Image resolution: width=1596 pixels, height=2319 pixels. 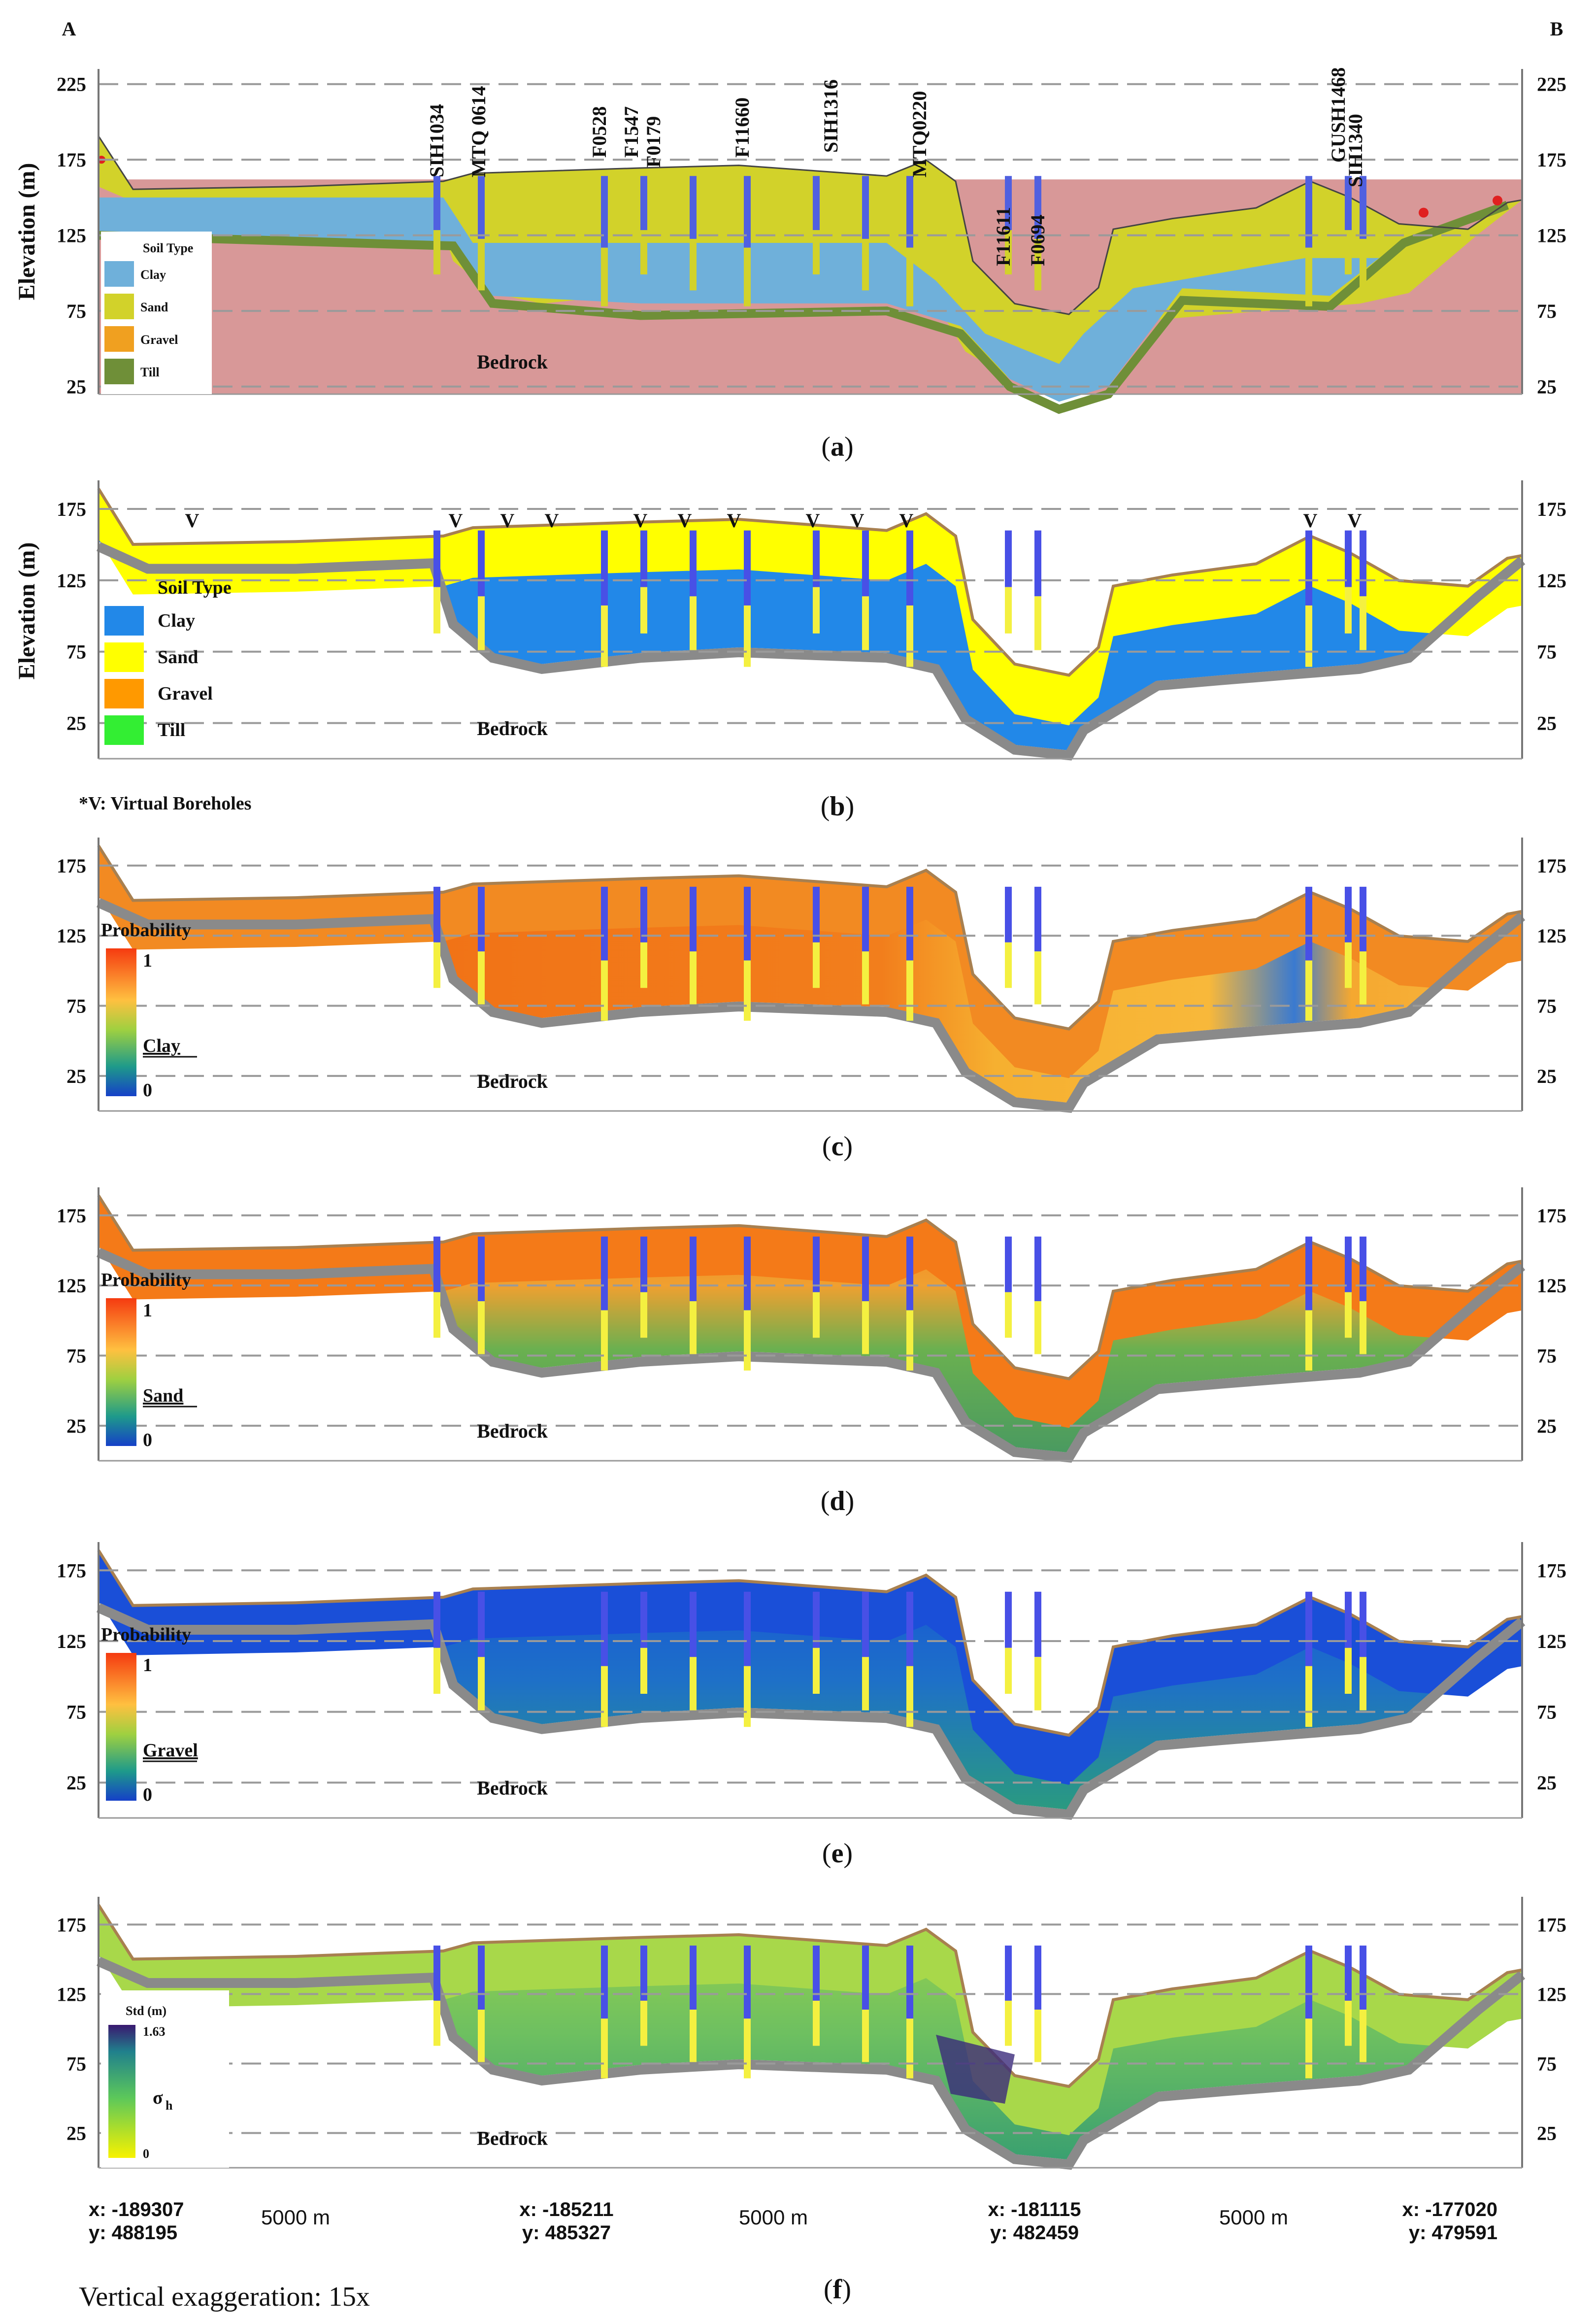 I want to click on y-tick-label-left: 175, so click(x=72, y=160).